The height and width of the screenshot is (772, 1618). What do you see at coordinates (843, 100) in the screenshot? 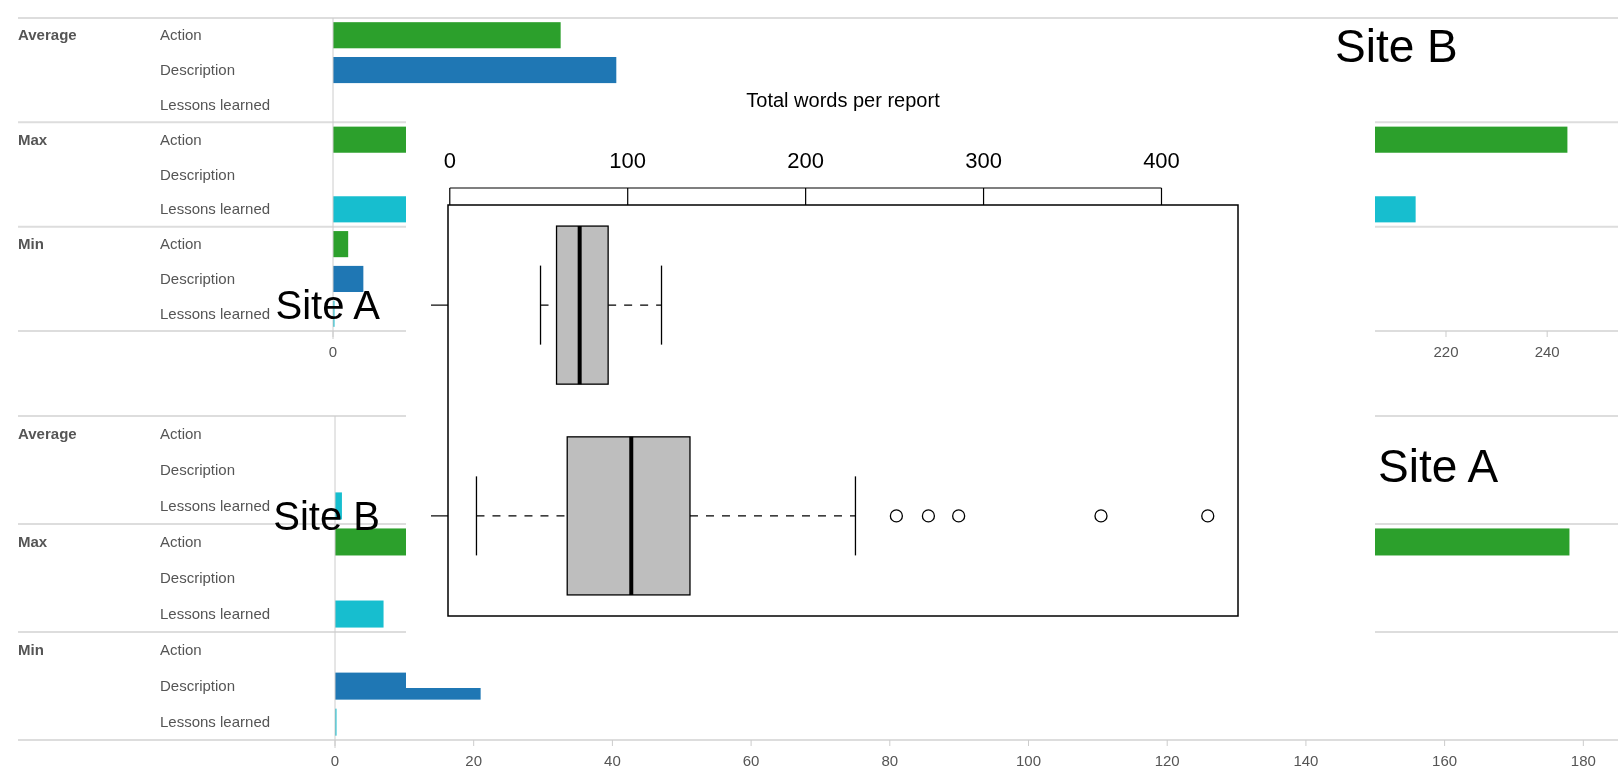
I see `x-axis-title: Total words per report` at bounding box center [843, 100].